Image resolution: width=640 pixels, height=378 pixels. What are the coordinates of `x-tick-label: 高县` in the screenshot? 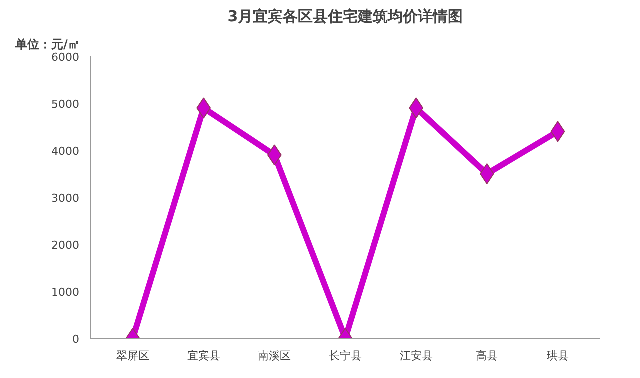 It's located at (487, 356).